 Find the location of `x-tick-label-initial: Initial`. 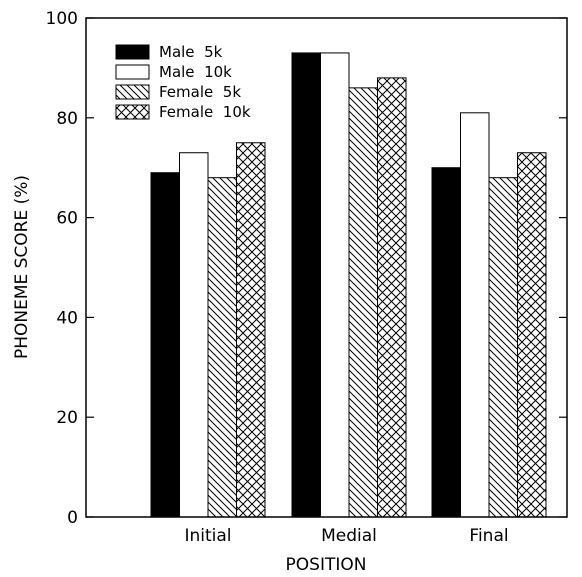

x-tick-label-initial: Initial is located at coordinates (207, 536).